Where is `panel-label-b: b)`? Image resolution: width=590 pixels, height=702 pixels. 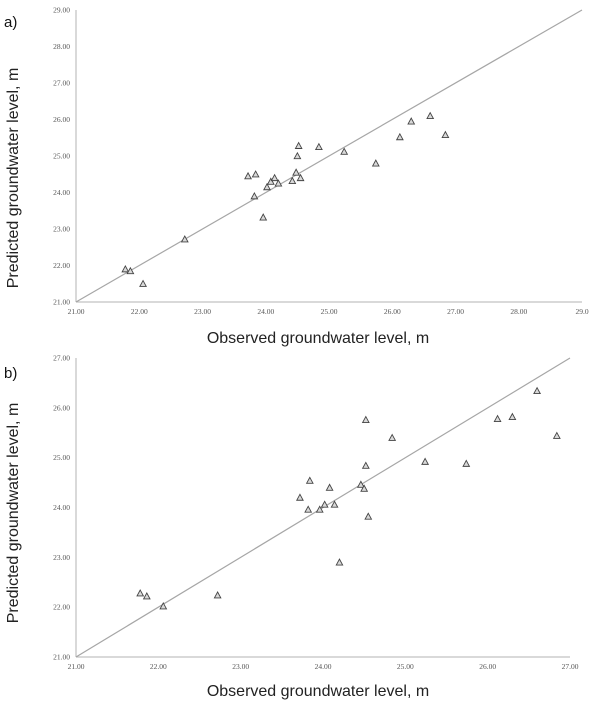
panel-label-b: b) is located at coordinates (10, 373).